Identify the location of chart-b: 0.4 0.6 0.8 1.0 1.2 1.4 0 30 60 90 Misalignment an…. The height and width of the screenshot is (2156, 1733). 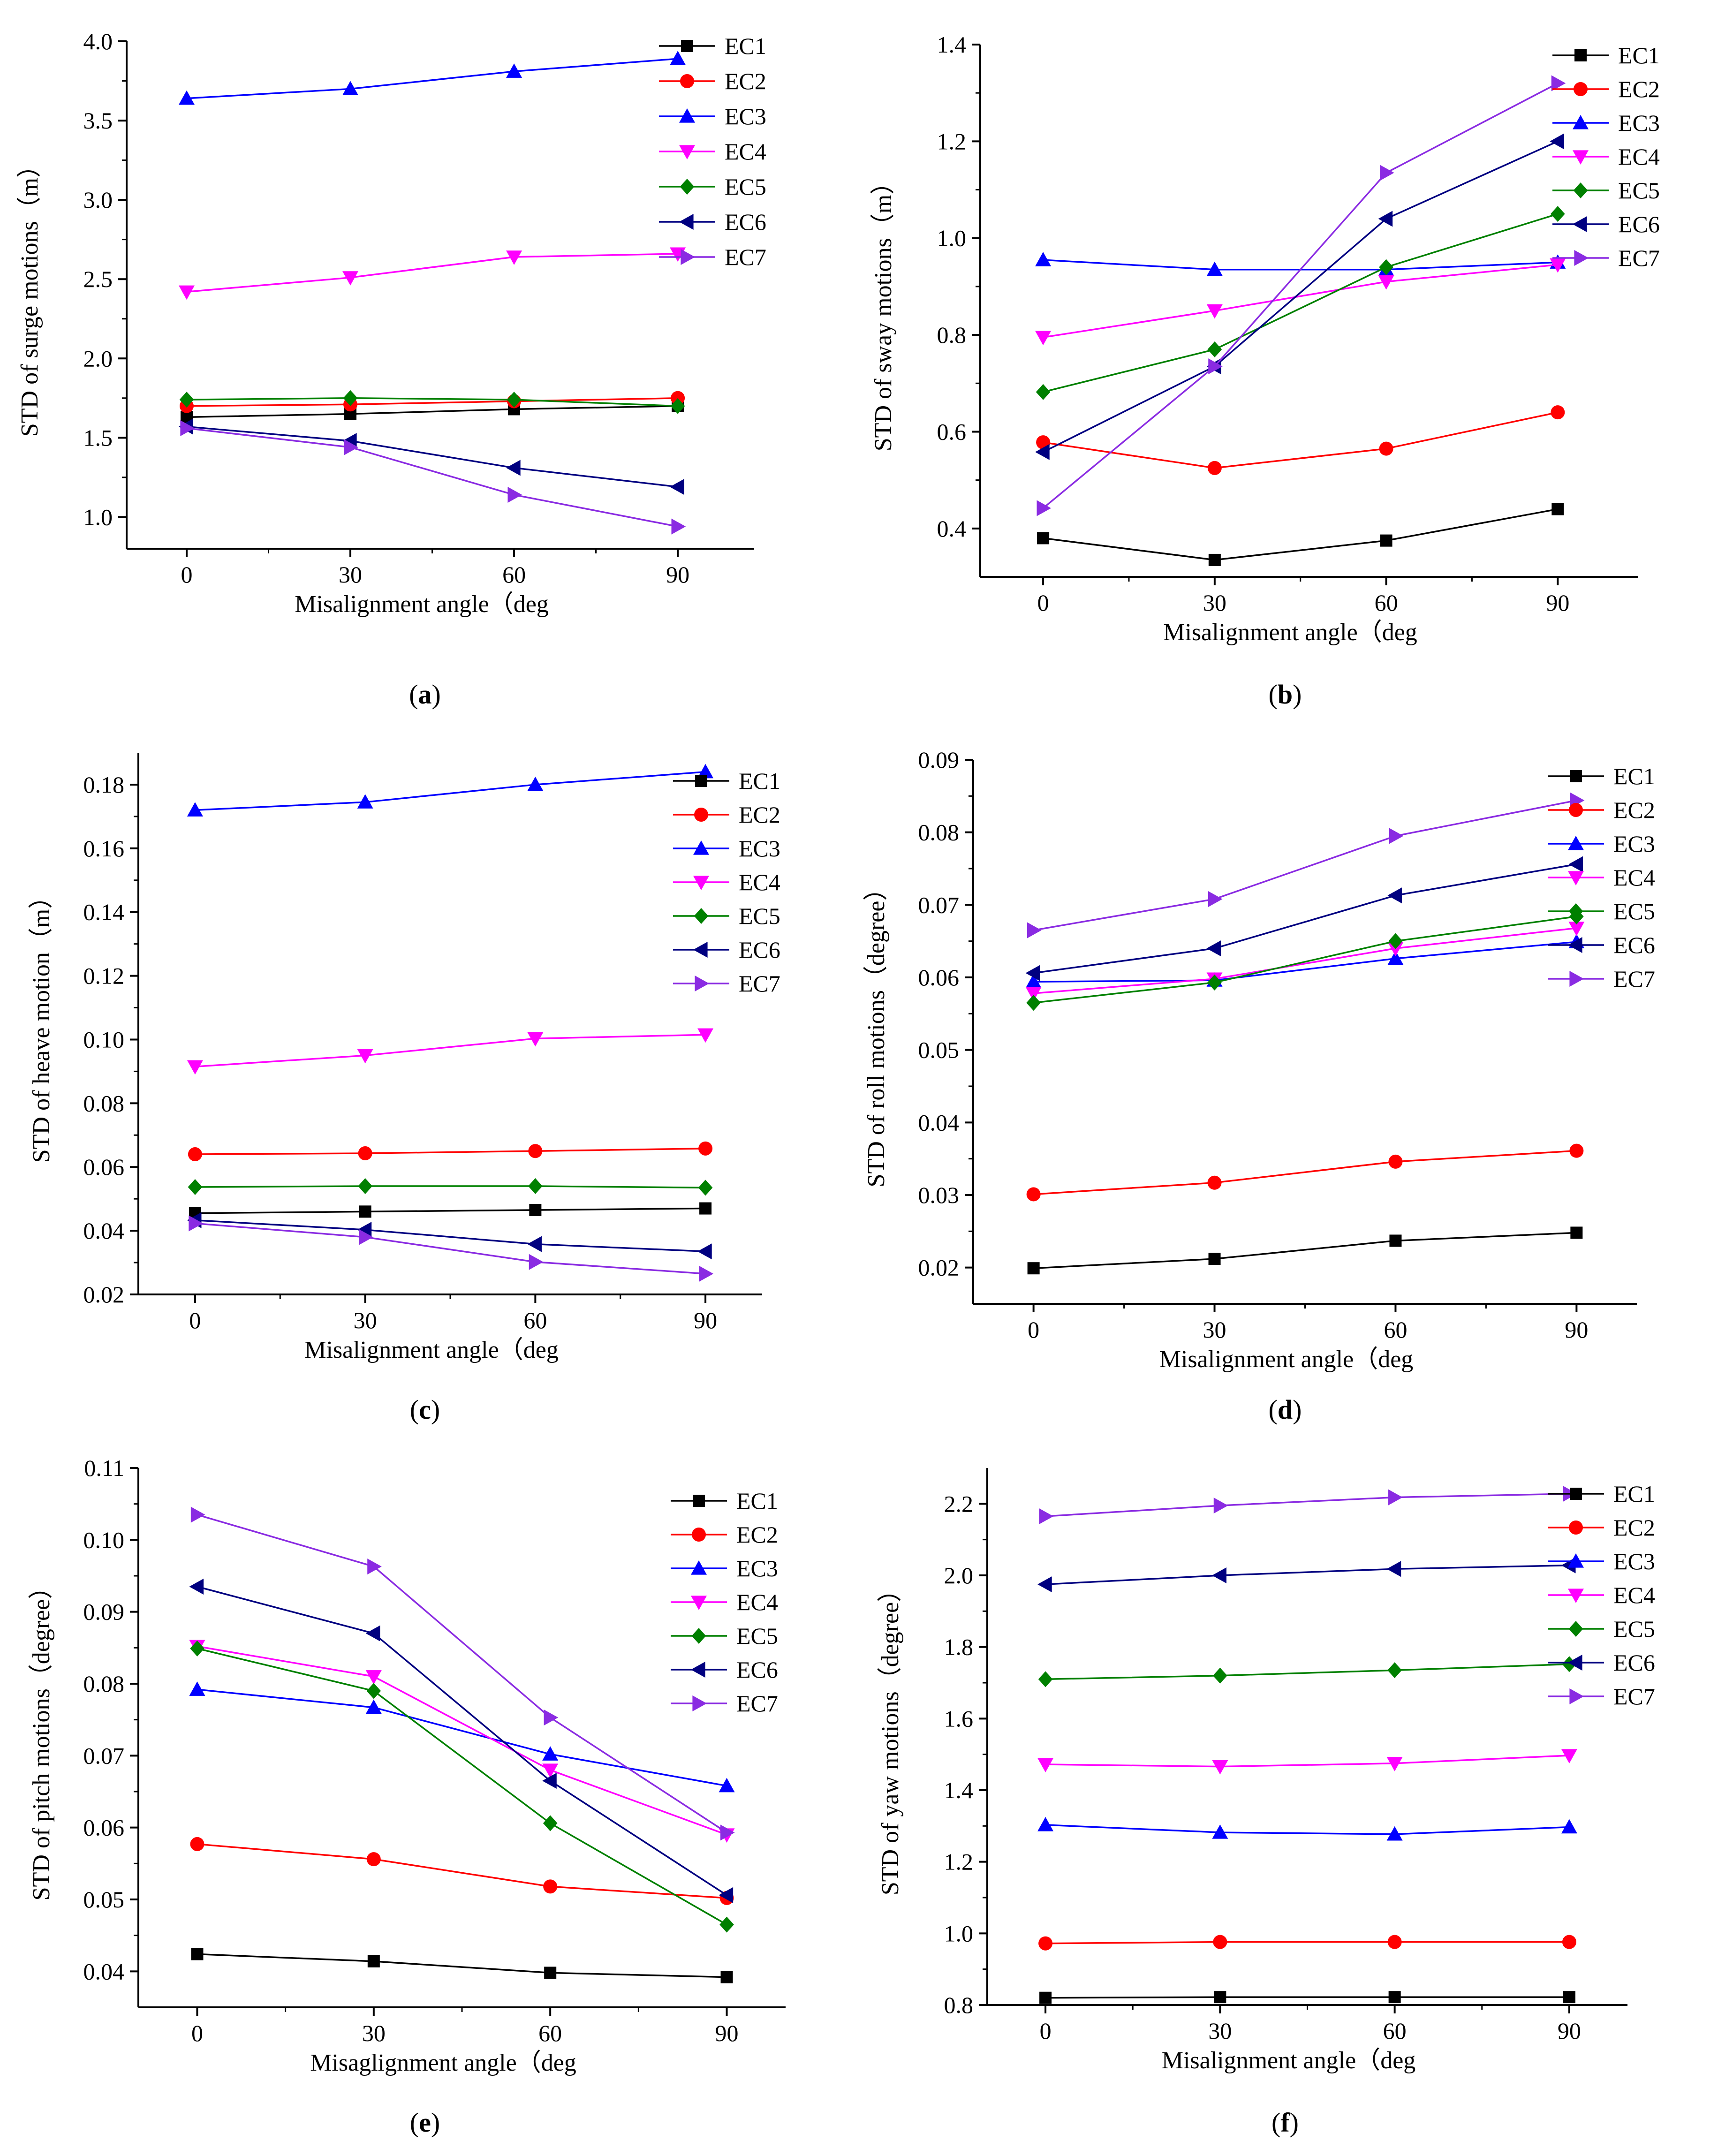
(1265, 370).